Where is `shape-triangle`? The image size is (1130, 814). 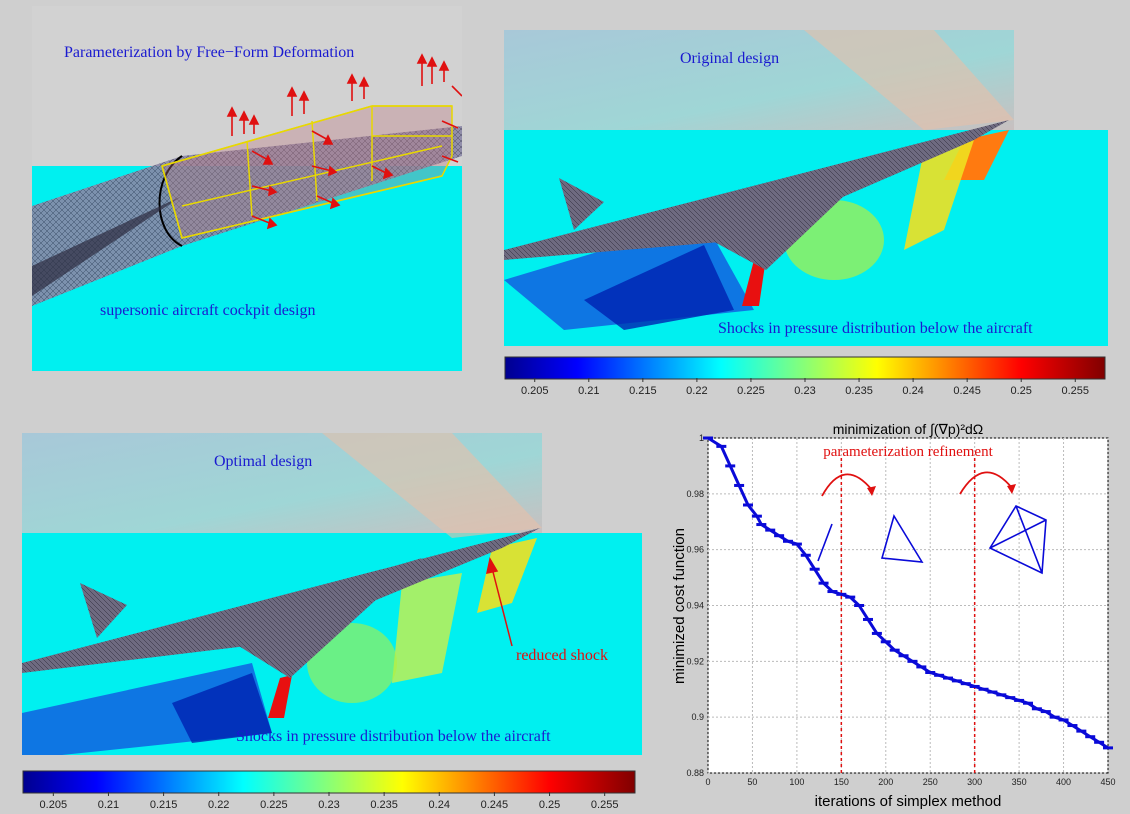
shape-triangle is located at coordinates (902, 538).